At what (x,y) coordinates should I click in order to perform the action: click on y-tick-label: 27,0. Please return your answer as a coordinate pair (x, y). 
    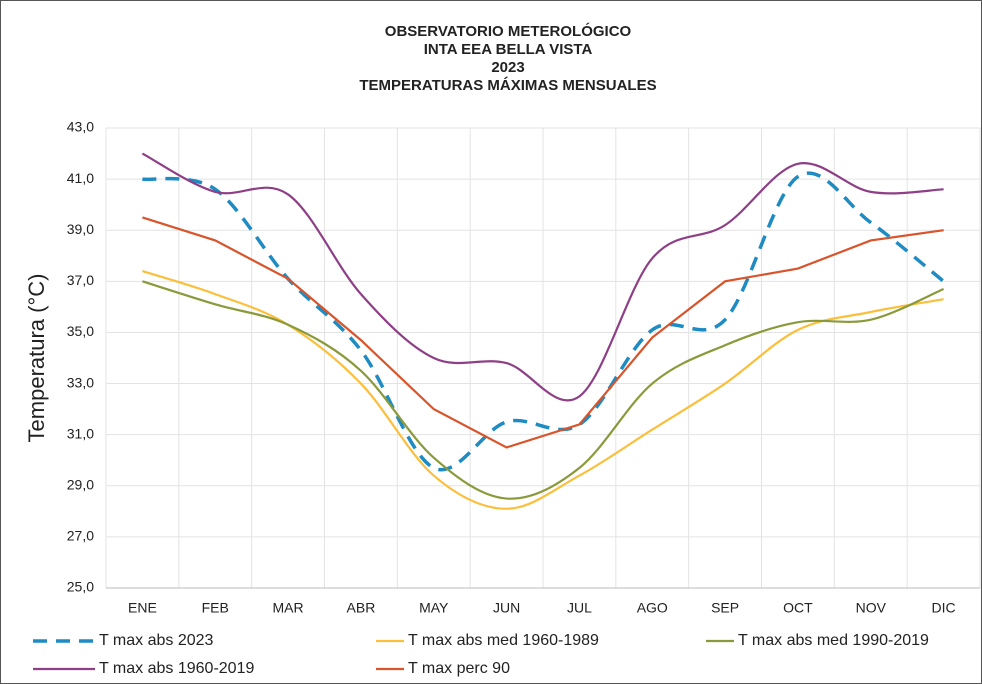
    Looking at the image, I should click on (80, 536).